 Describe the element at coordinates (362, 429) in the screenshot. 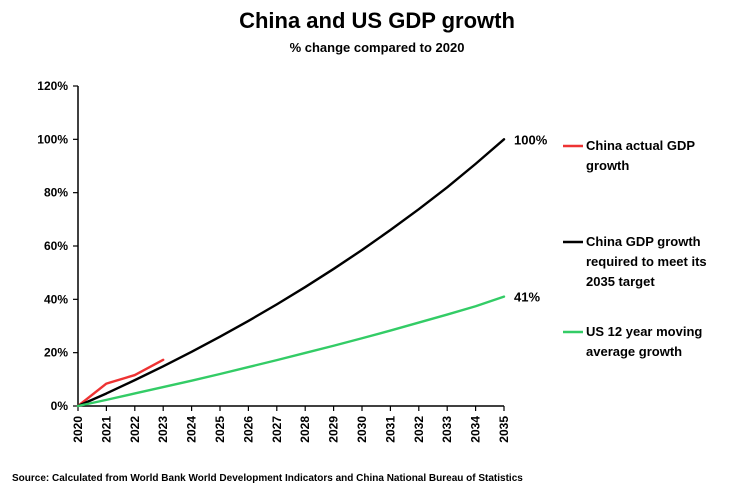

I see `x-tick-label: 2030` at that location.